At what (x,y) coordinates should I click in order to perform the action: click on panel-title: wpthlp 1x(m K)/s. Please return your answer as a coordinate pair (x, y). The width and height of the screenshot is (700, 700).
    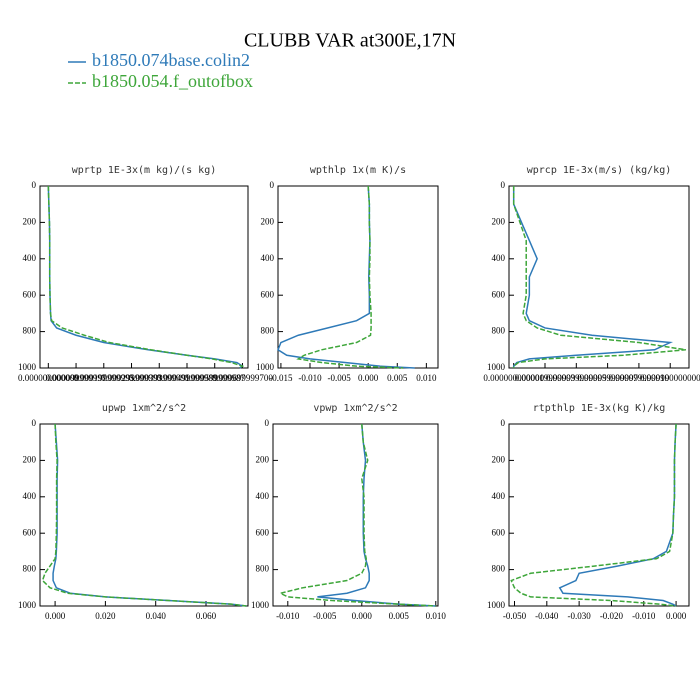
    Looking at the image, I should click on (358, 170).